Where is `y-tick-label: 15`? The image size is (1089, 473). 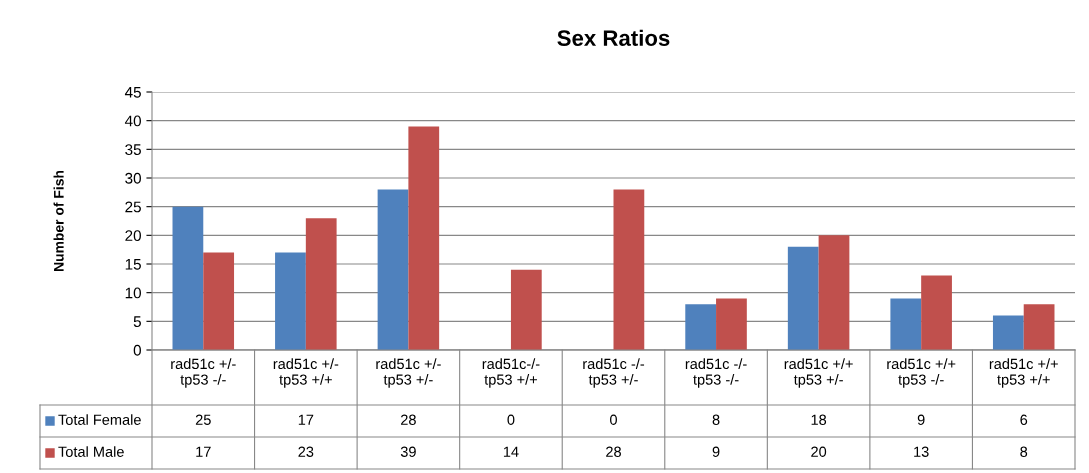
y-tick-label: 15 is located at coordinates (133, 264).